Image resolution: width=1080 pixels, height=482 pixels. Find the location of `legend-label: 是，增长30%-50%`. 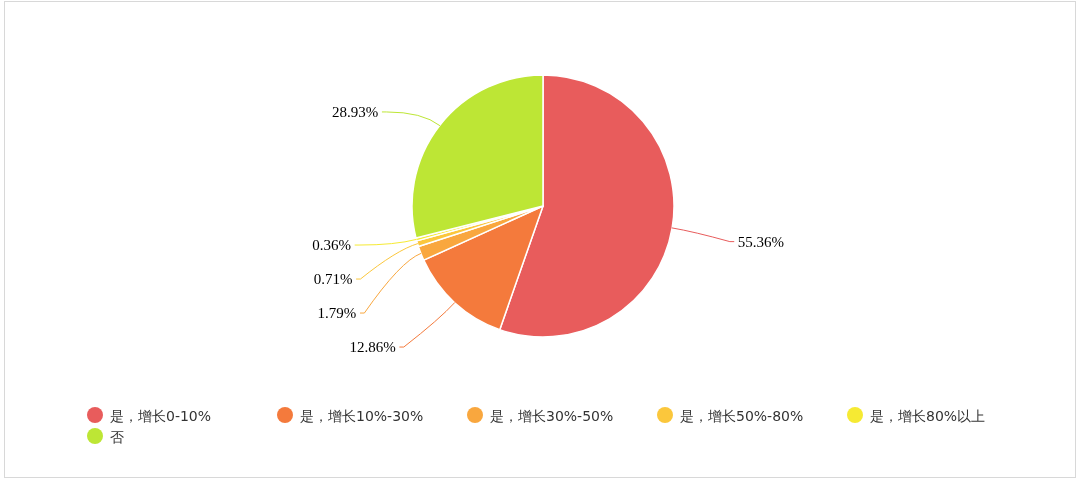

legend-label: 是，增长30%-50% is located at coordinates (552, 416).